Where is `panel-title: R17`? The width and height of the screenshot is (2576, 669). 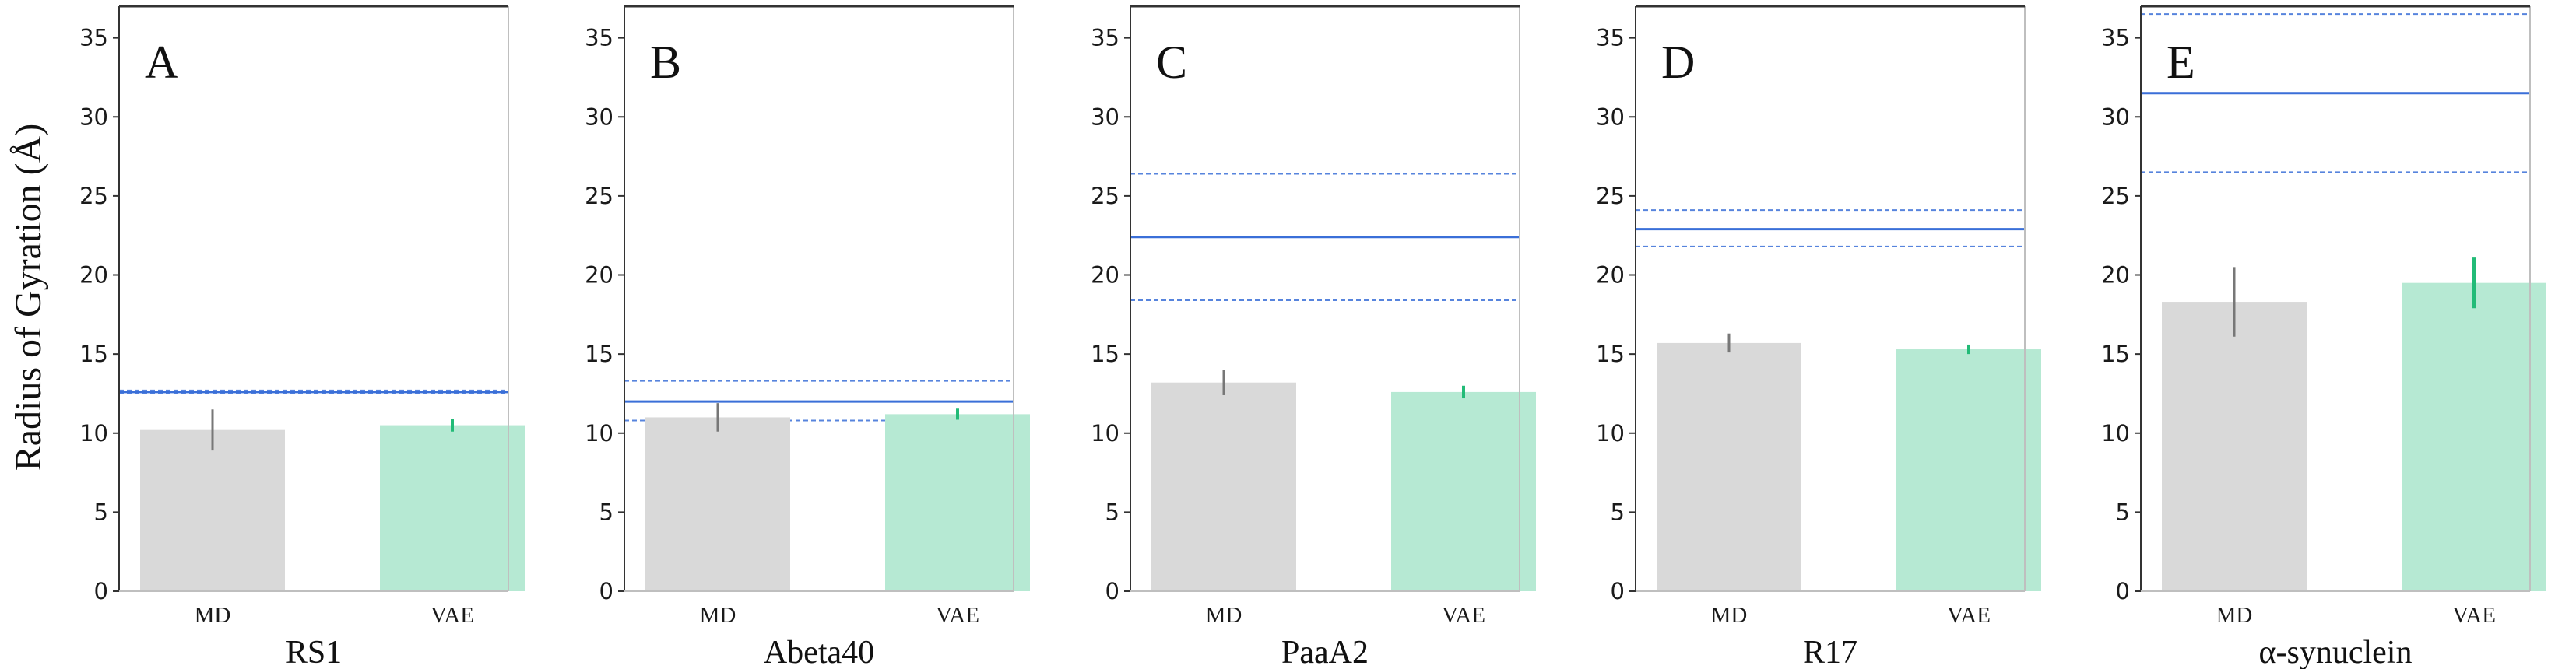 panel-title: R17 is located at coordinates (1830, 652).